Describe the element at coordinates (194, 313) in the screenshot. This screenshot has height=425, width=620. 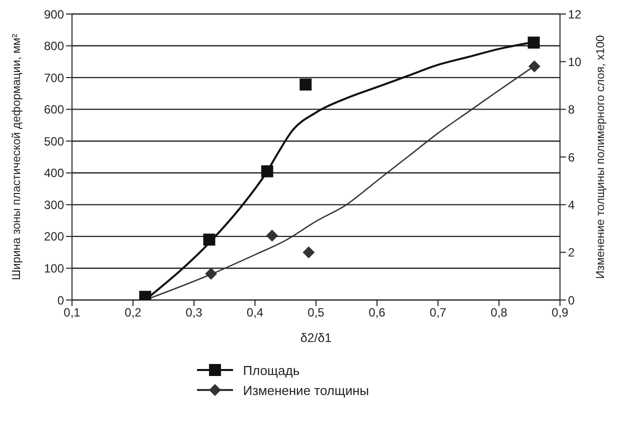
I see `x-tick-label: 0,3` at that location.